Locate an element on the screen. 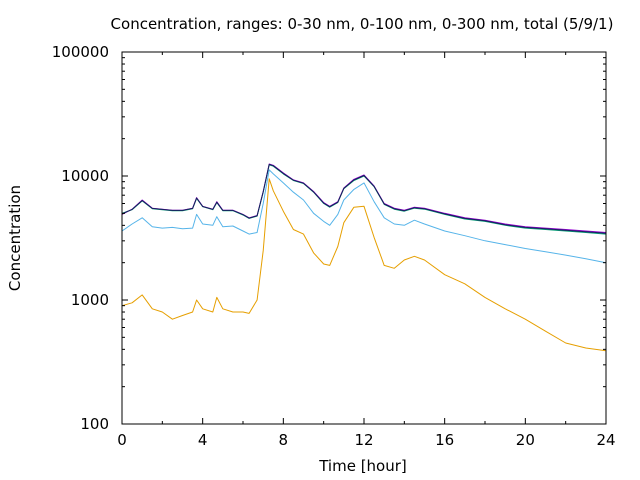 Image resolution: width=640 pixels, height=480 pixels. x-tick-label: 20 is located at coordinates (525, 440).